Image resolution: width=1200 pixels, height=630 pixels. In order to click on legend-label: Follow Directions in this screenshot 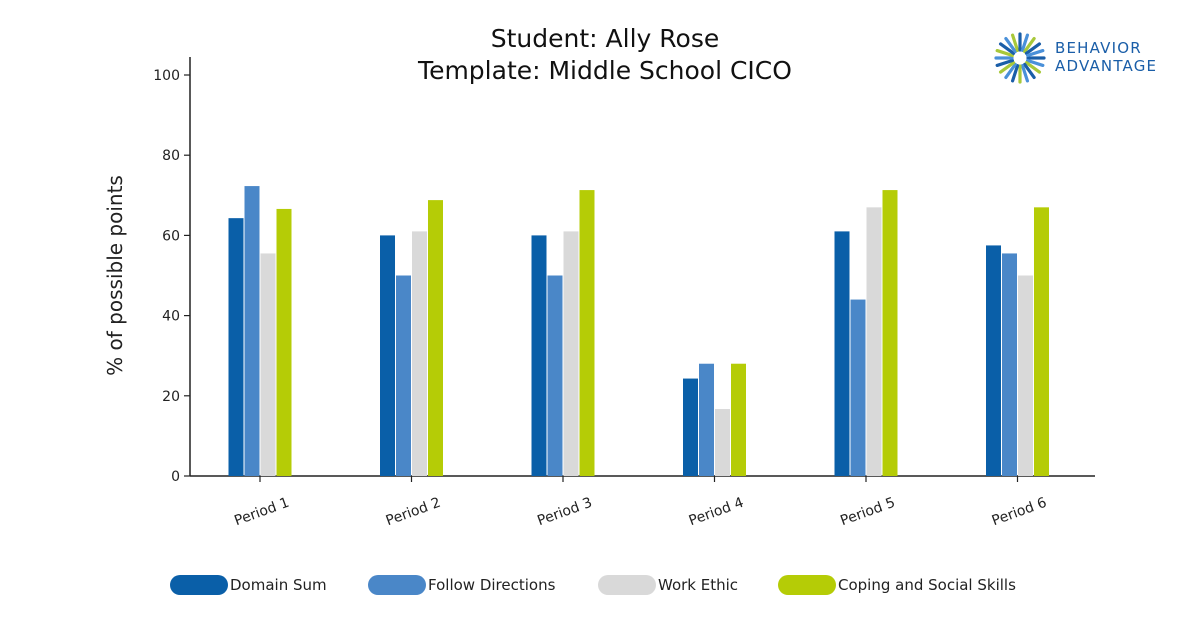, I will do `click(492, 585)`.